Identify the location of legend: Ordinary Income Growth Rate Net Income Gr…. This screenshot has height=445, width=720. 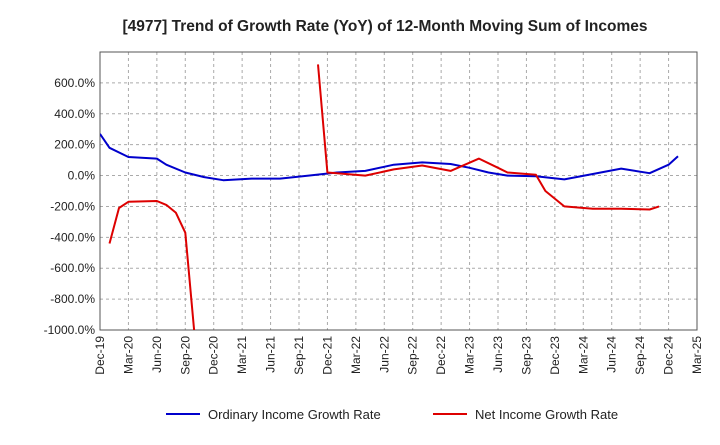
(392, 414).